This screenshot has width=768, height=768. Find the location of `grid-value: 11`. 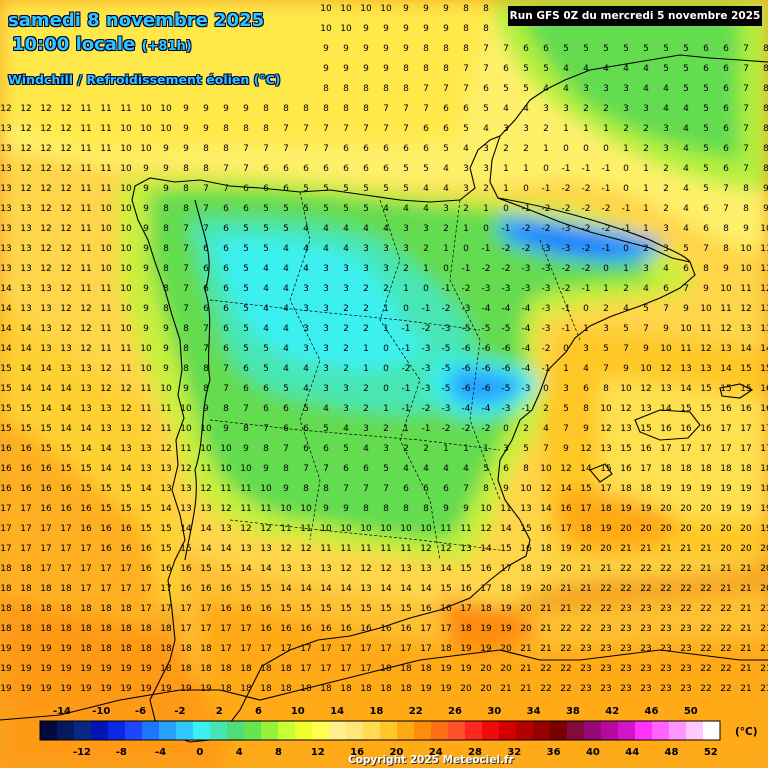

grid-value: 11 is located at coordinates (105, 149).